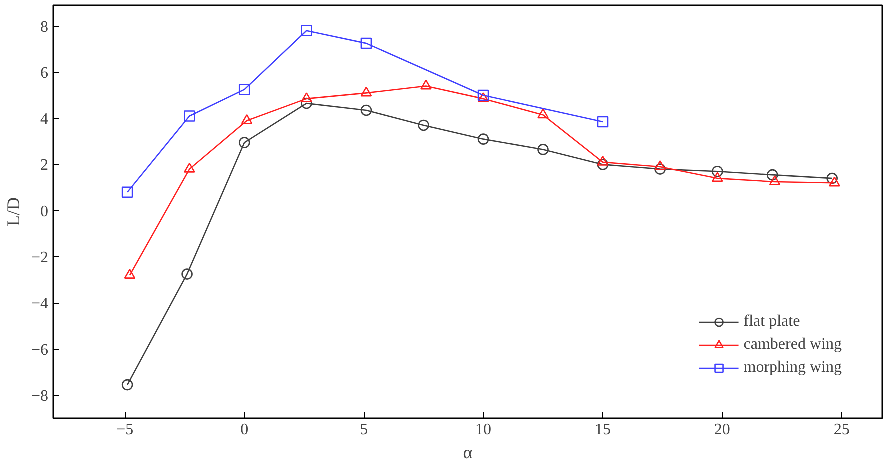 This screenshot has width=888, height=465. What do you see at coordinates (125, 430) in the screenshot?
I see `x-tick-label: −5` at bounding box center [125, 430].